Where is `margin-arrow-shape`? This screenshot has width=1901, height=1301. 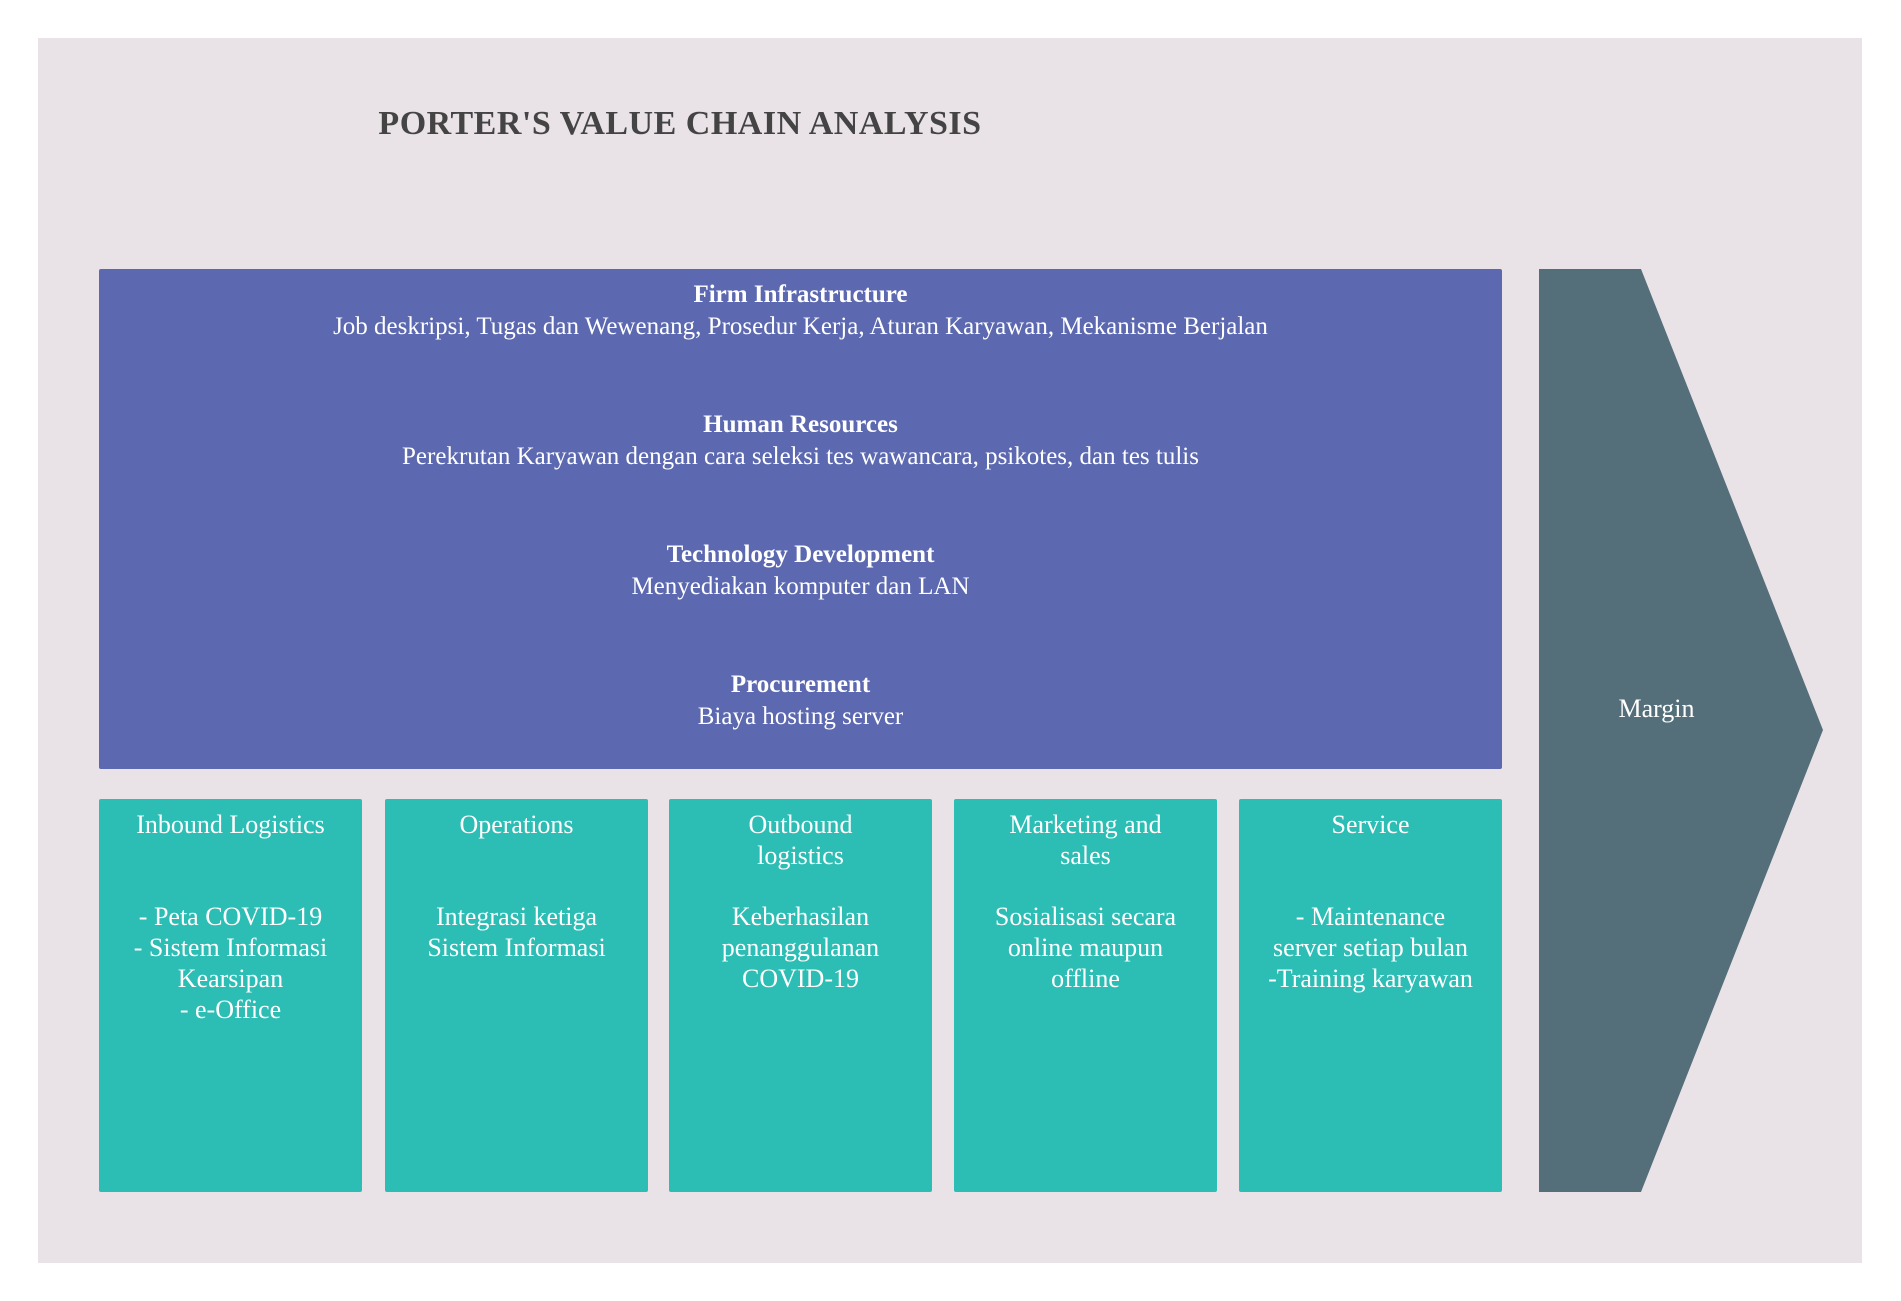 margin-arrow-shape is located at coordinates (1681, 730).